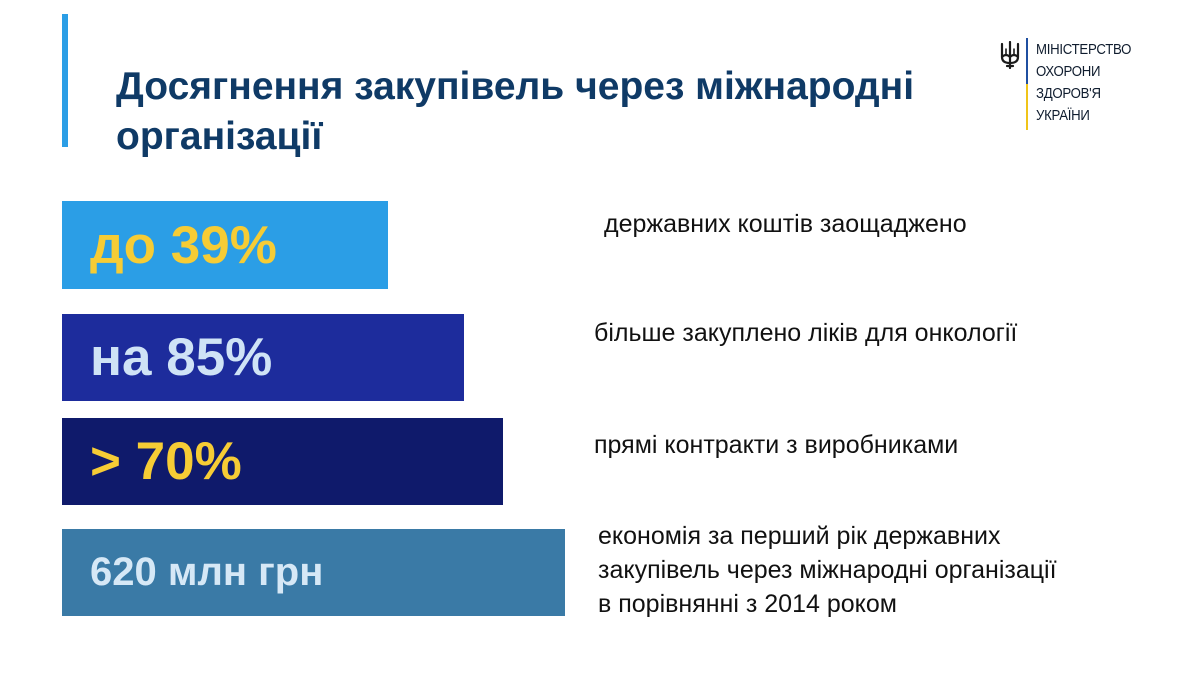  What do you see at coordinates (1068, 93) in the screenshot?
I see `logo-line-3: ЗДОРОВ'Я` at bounding box center [1068, 93].